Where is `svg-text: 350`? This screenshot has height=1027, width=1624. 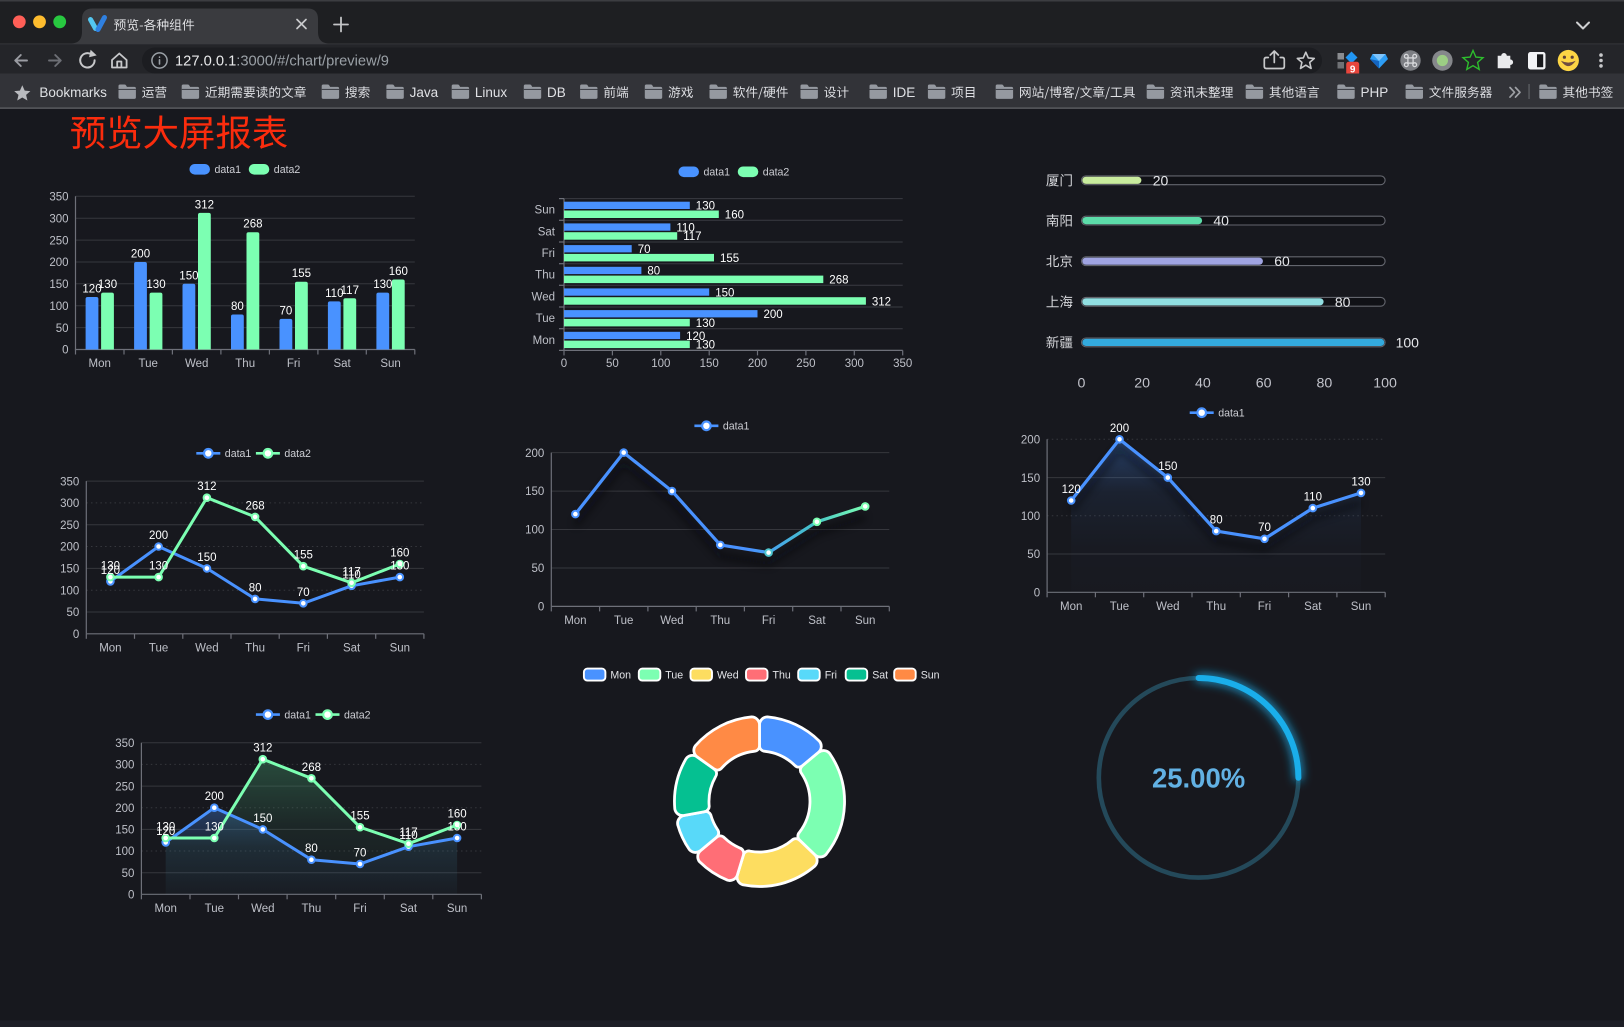
svg-text: 350 is located at coordinates (58, 198).